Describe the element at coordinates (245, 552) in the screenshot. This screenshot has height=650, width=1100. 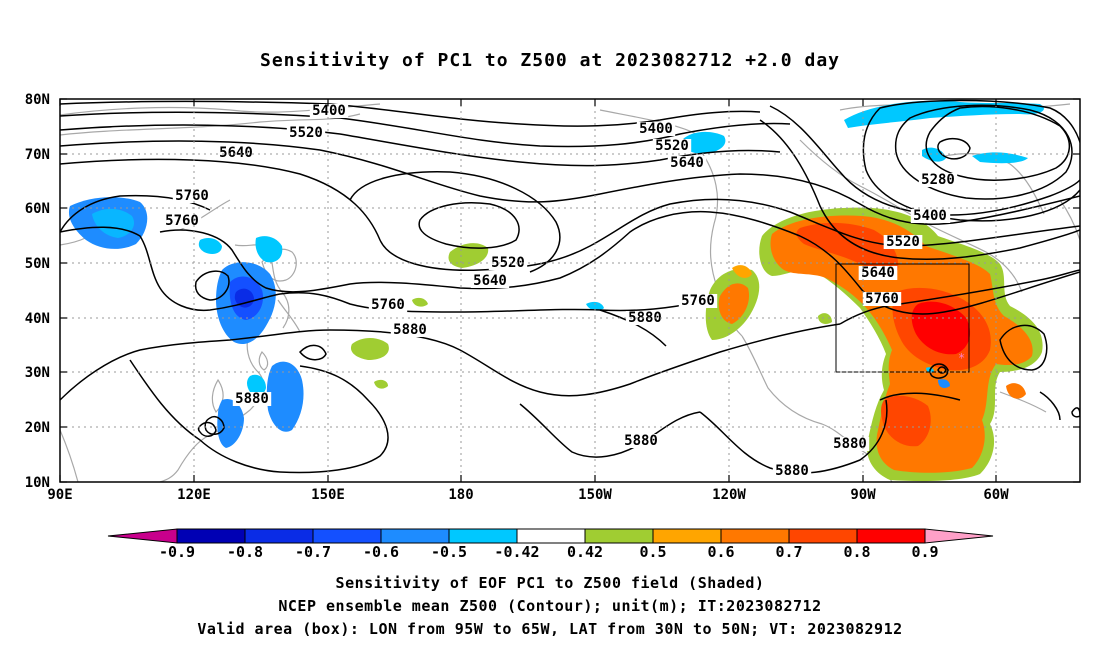
I see `colorbar-label: -0.8` at that location.